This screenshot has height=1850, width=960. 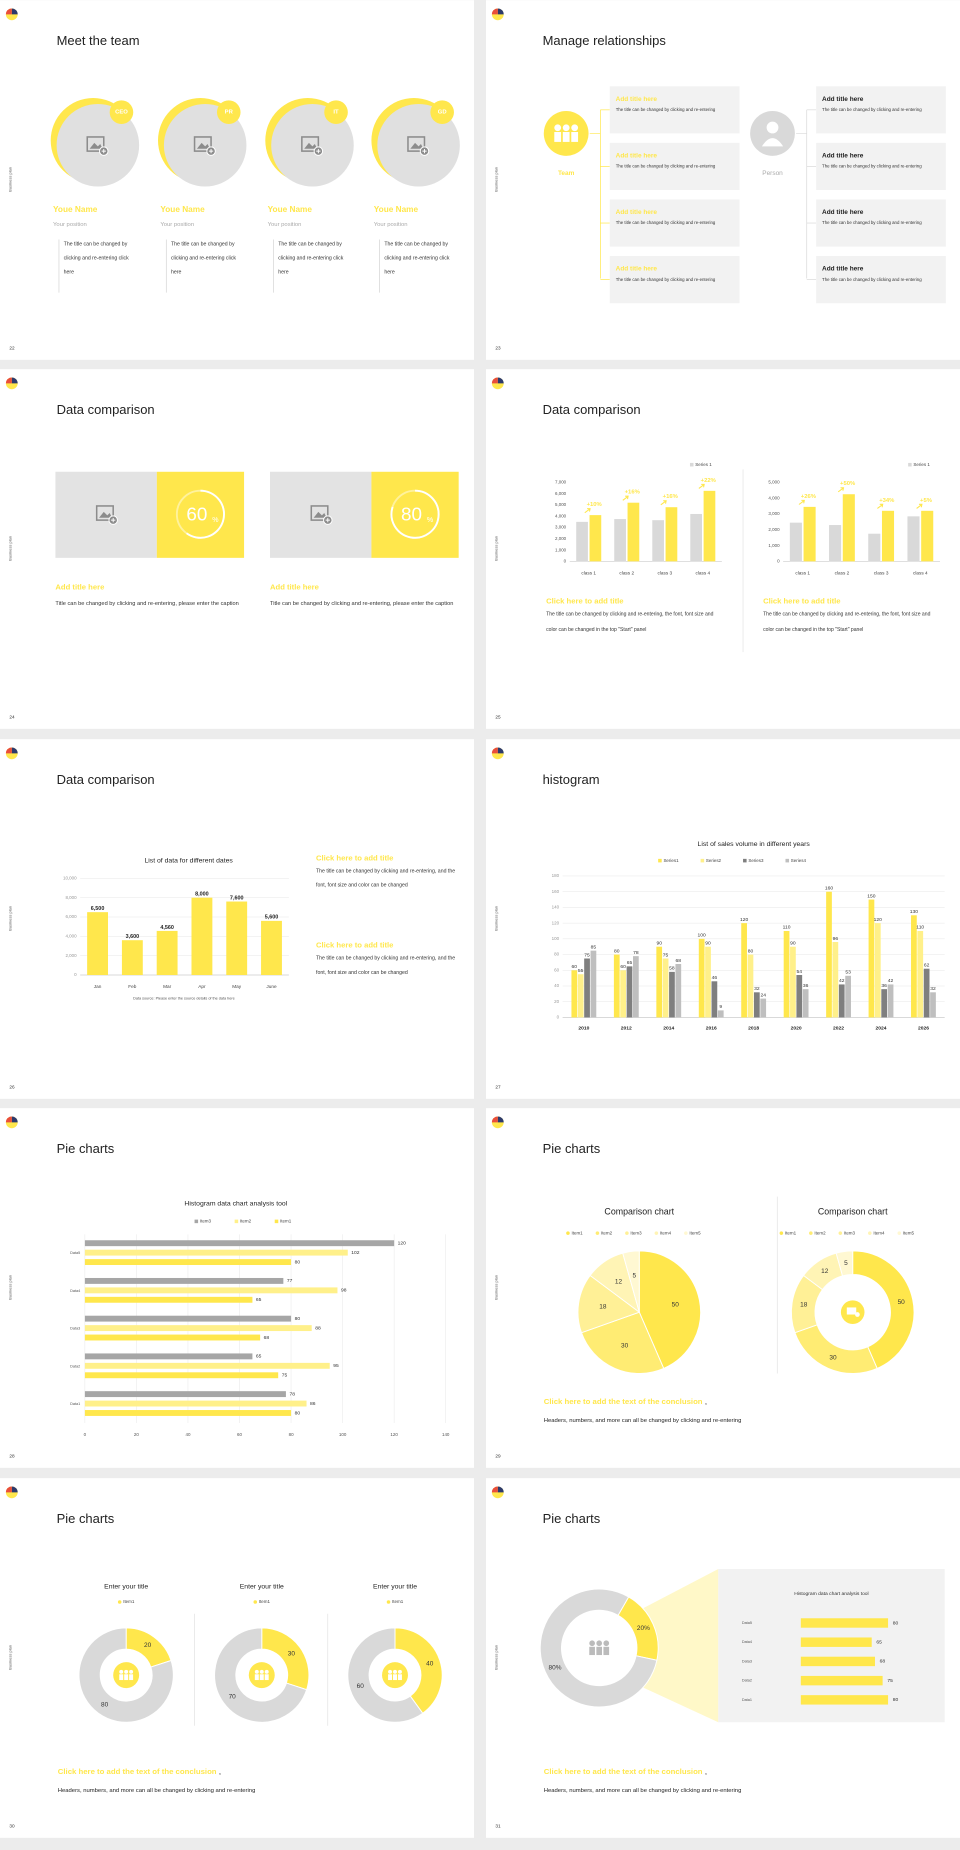 What do you see at coordinates (679, 1645) in the screenshot?
I see `highlight` at bounding box center [679, 1645].